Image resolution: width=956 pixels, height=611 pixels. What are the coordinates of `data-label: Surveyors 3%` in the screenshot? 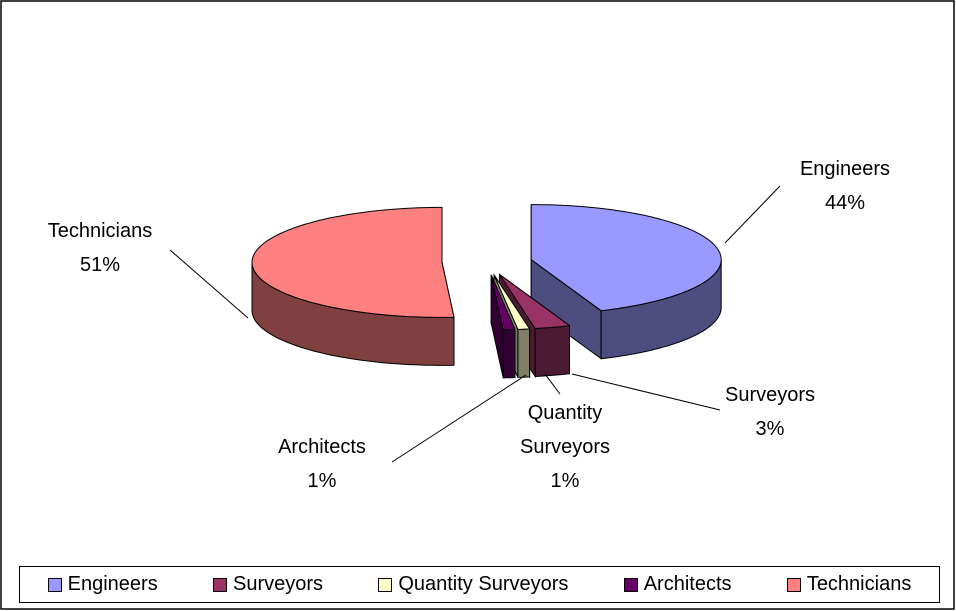 It's located at (770, 412).